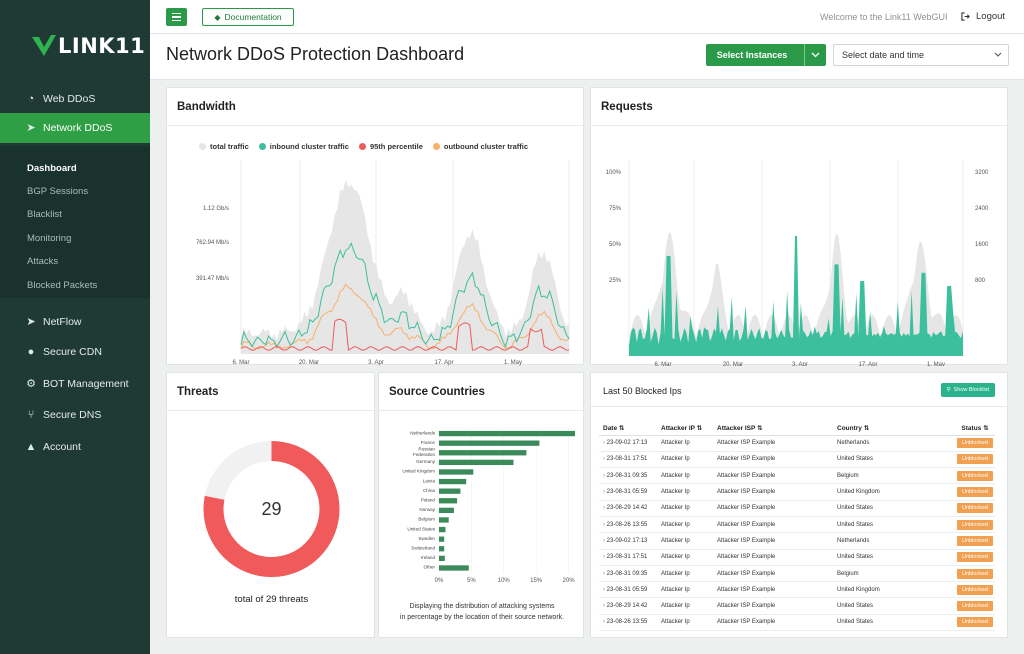 This screenshot has width=1024, height=654. What do you see at coordinates (102, 46) in the screenshot?
I see `logo-text: LINK11` at bounding box center [102, 46].